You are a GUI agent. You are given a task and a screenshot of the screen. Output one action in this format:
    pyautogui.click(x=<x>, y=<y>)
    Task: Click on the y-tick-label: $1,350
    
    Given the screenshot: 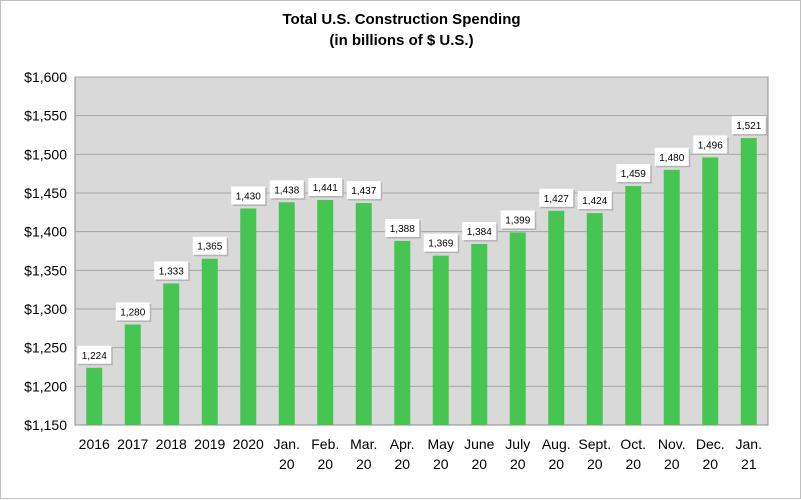 What is the action you would take?
    pyautogui.click(x=45, y=270)
    